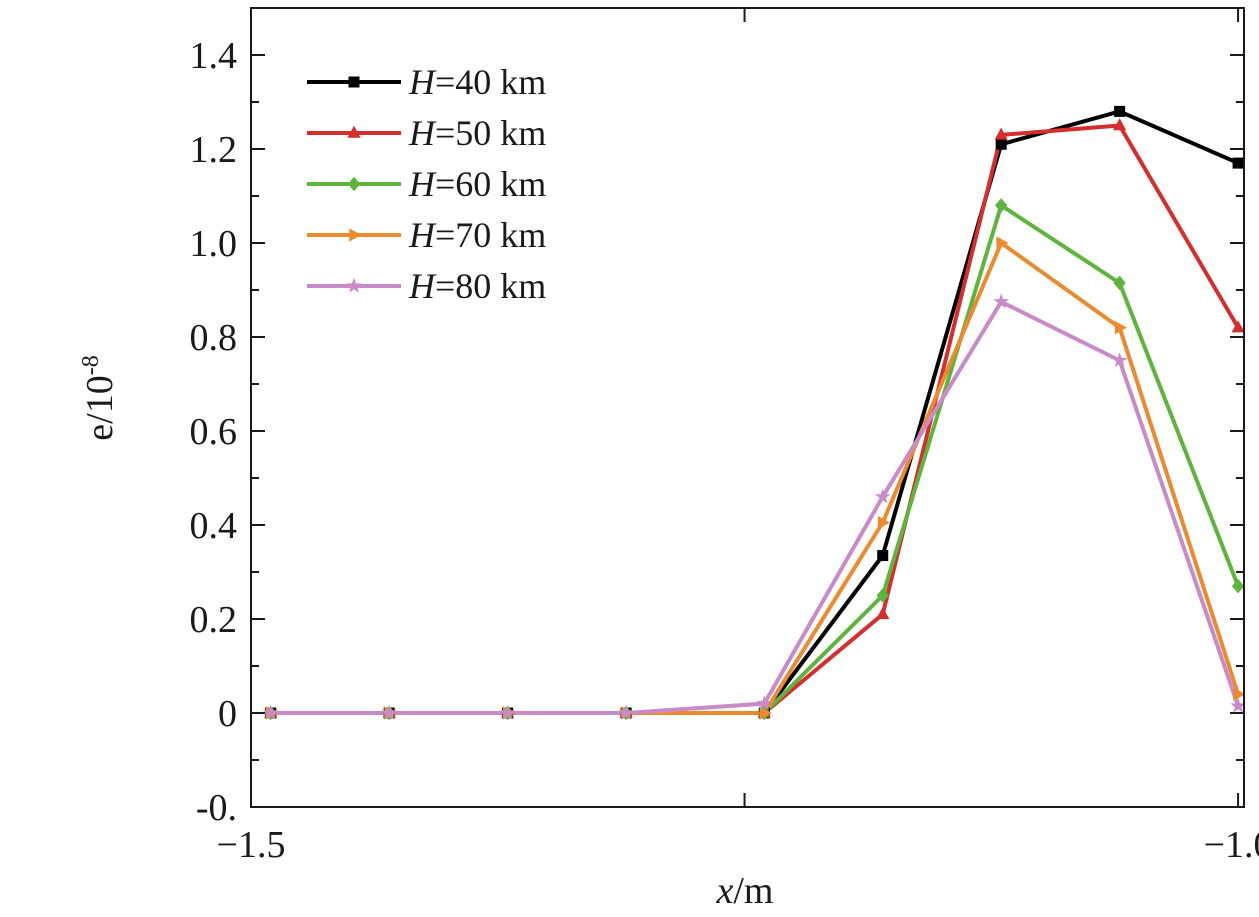 The image size is (1259, 917). Describe the element at coordinates (490, 286) in the screenshot. I see `legend-value: =80 km` at that location.